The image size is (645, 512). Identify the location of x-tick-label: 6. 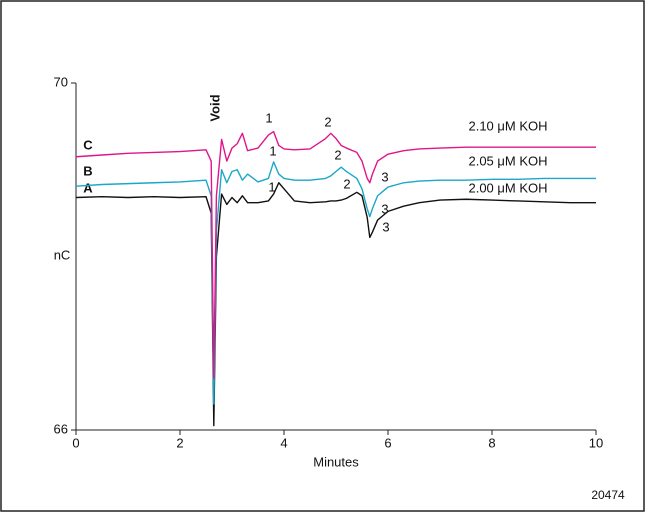
(387, 442).